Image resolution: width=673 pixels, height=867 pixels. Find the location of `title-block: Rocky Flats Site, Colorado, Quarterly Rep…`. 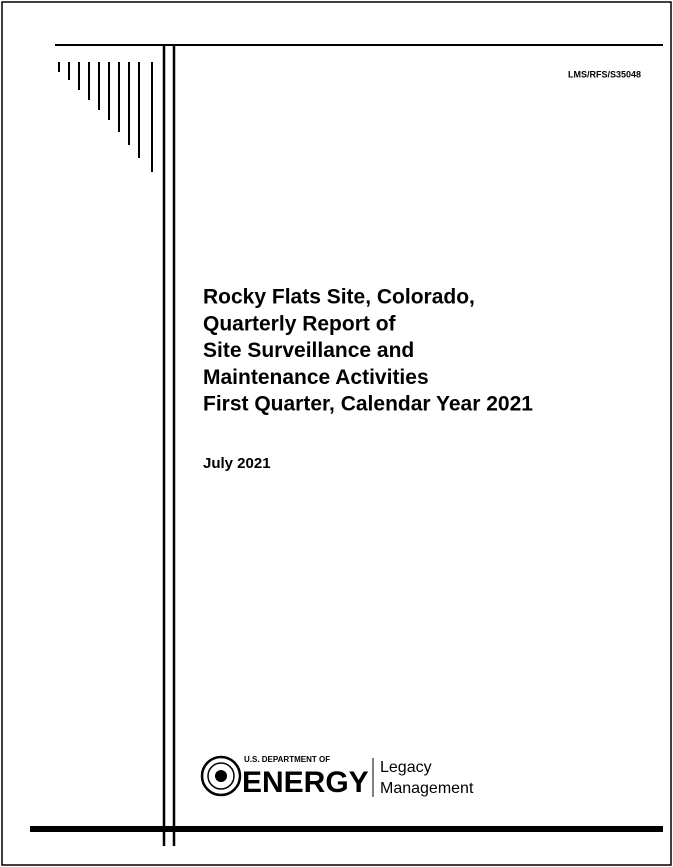

title-block: Rocky Flats Site, Colorado, Quarterly Rep… is located at coordinates (368, 351).